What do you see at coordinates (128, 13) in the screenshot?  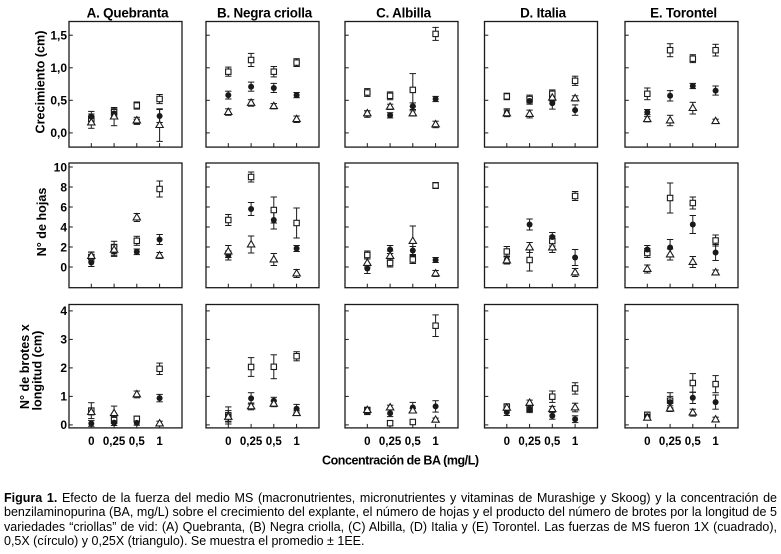 I see `svg-text: A. Quebranta` at bounding box center [128, 13].